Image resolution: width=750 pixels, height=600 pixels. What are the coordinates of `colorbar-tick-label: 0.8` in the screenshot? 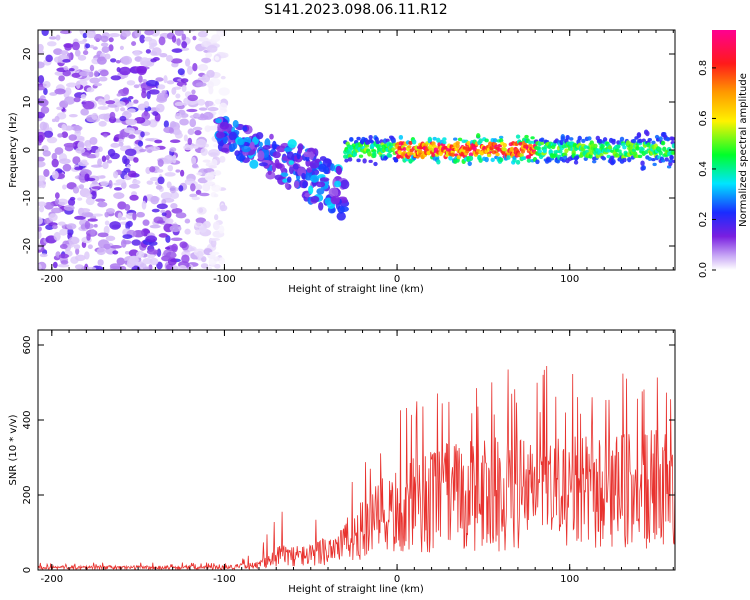 It's located at (703, 68).